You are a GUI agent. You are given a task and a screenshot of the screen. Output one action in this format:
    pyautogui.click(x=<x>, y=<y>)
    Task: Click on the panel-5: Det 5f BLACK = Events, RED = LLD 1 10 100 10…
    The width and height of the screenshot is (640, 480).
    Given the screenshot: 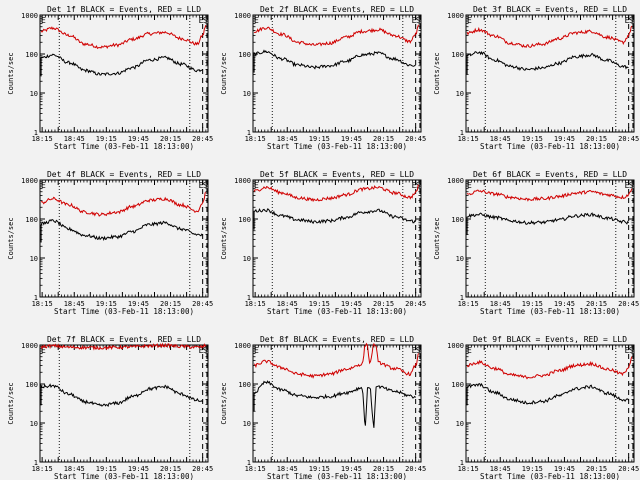 What is the action you would take?
    pyautogui.click(x=323, y=243)
    